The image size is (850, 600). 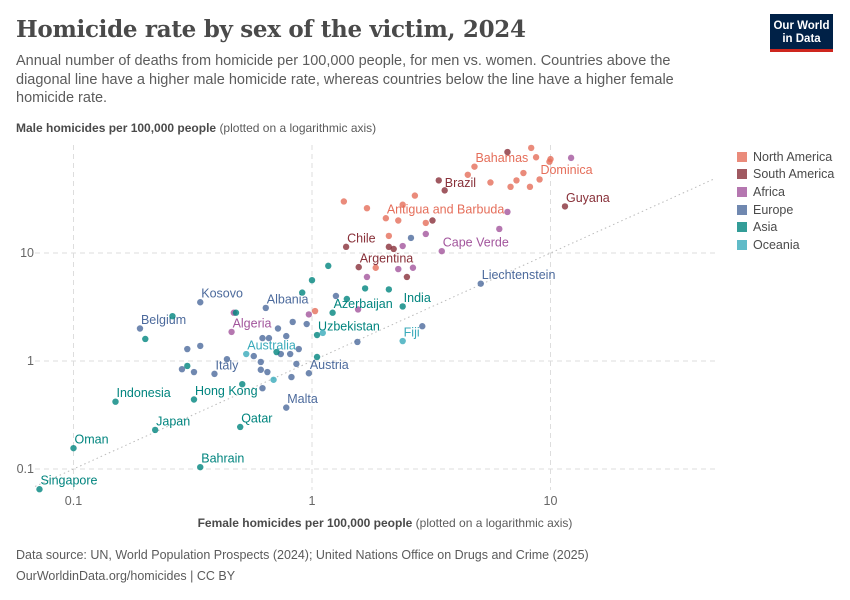 What do you see at coordinates (126, 576) in the screenshot?
I see `footer-link: OurWorldinData.org/homicides | CC BY` at bounding box center [126, 576].